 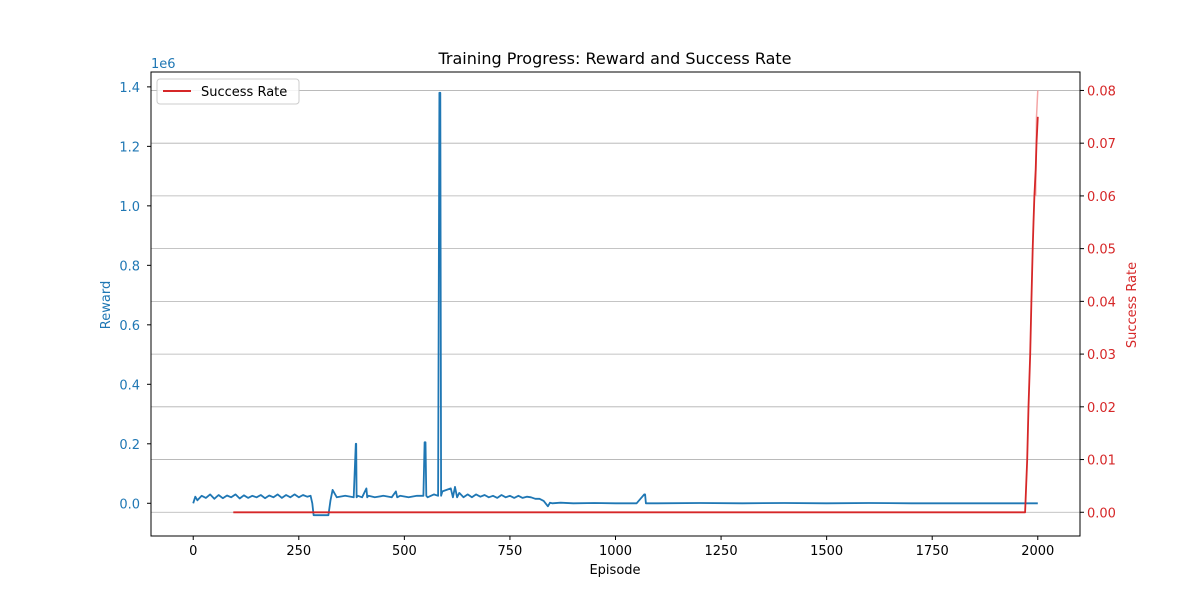 I want to click on legend: Success Rate, so click(x=228, y=91).